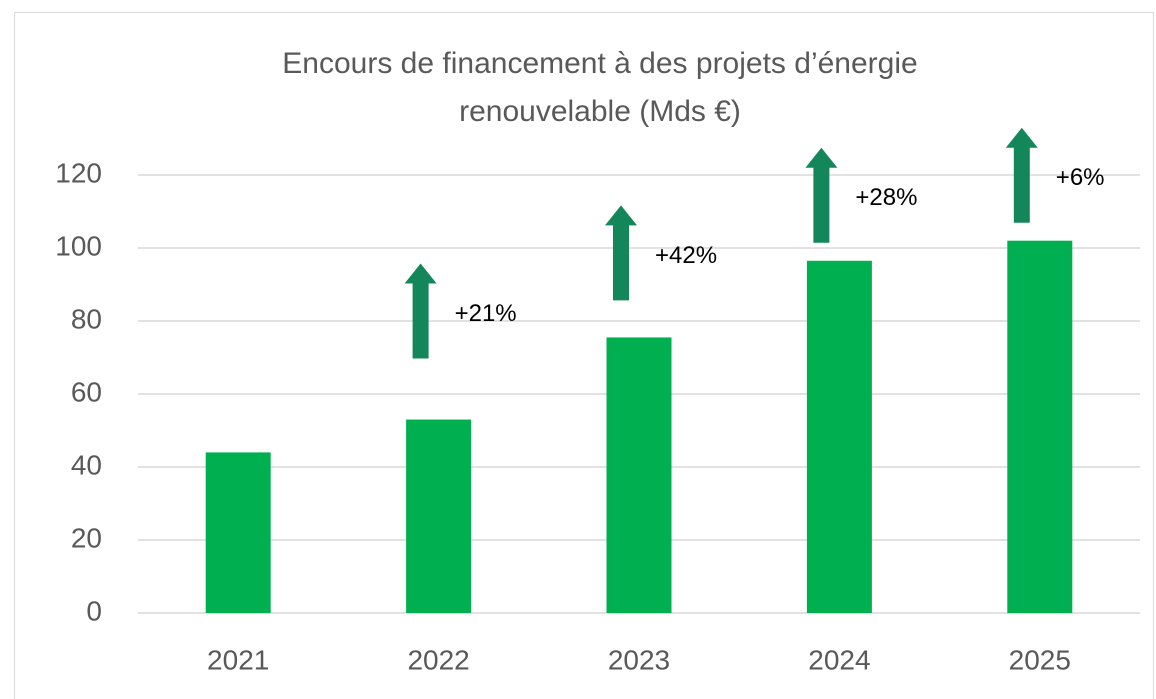 This screenshot has width=1156, height=699. What do you see at coordinates (78, 245) in the screenshot?
I see `y-tick-label: 100` at bounding box center [78, 245].